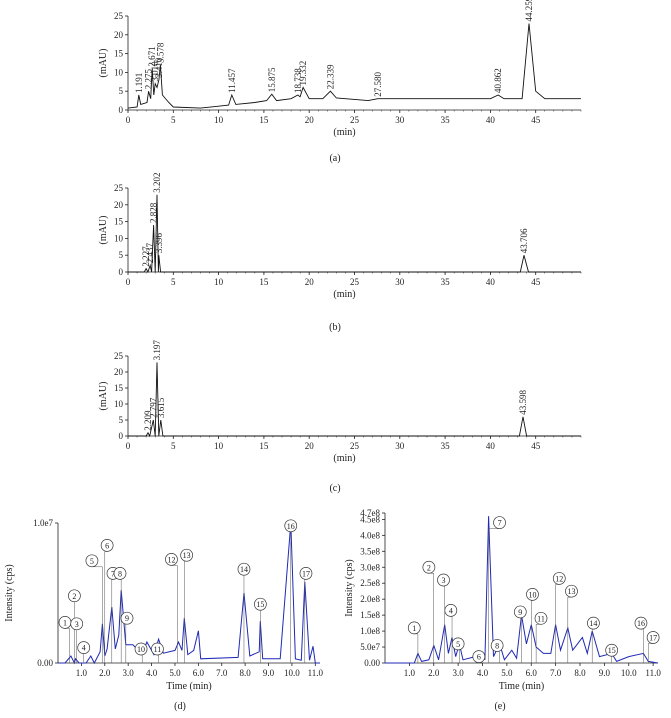 This screenshot has width=671, height=718. What do you see at coordinates (370, 599) in the screenshot?
I see `y-tick-label: 2.0e8` at bounding box center [370, 599].